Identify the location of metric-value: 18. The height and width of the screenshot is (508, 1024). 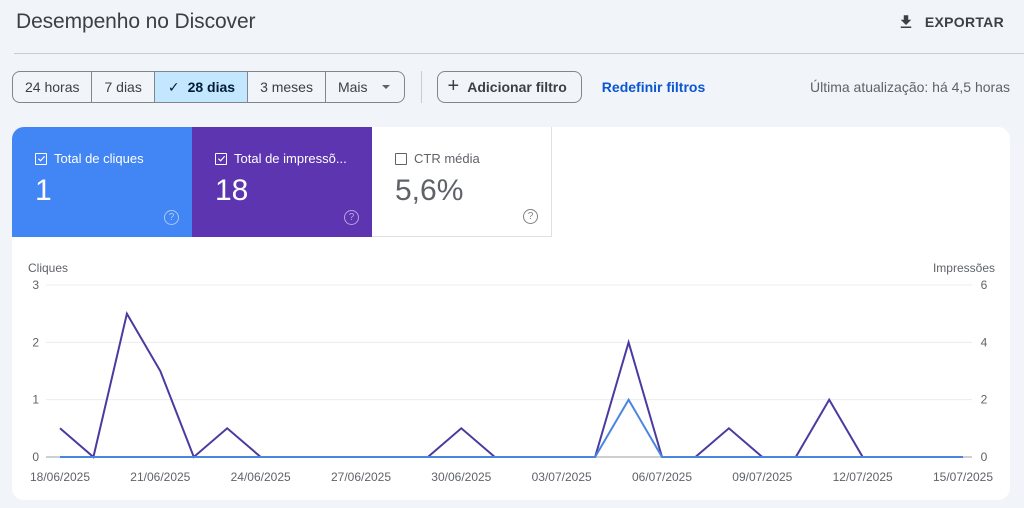
(232, 190).